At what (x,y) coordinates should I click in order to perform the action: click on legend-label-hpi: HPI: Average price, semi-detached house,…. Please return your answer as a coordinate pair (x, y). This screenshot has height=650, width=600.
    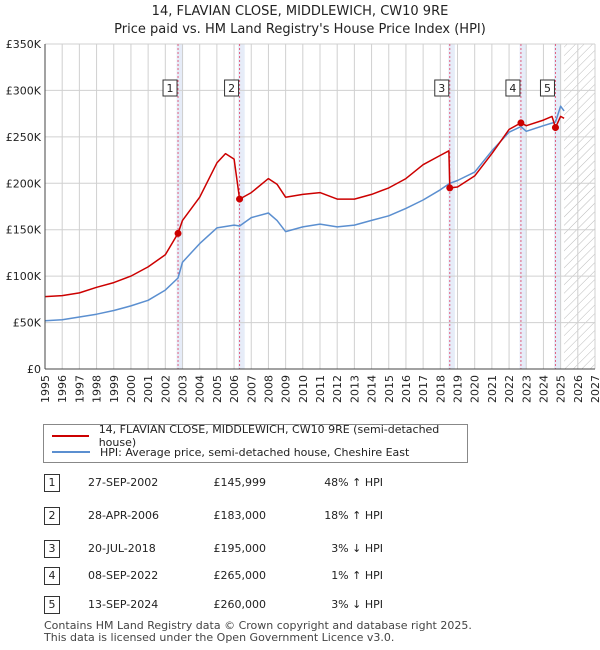
    Looking at the image, I should click on (255, 452).